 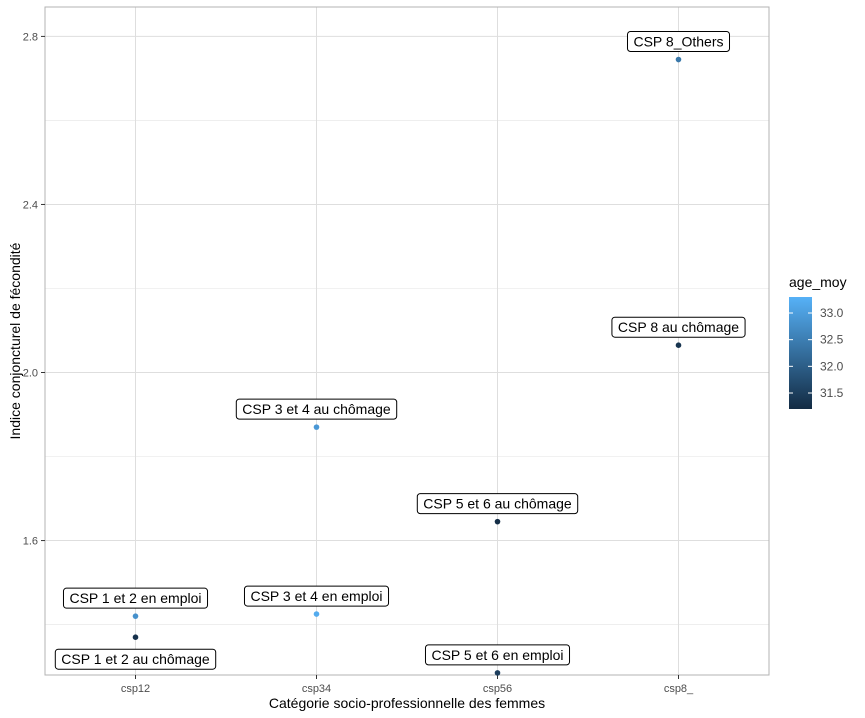 What do you see at coordinates (30, 542) in the screenshot?
I see `y-tick-label: 1.6` at bounding box center [30, 542].